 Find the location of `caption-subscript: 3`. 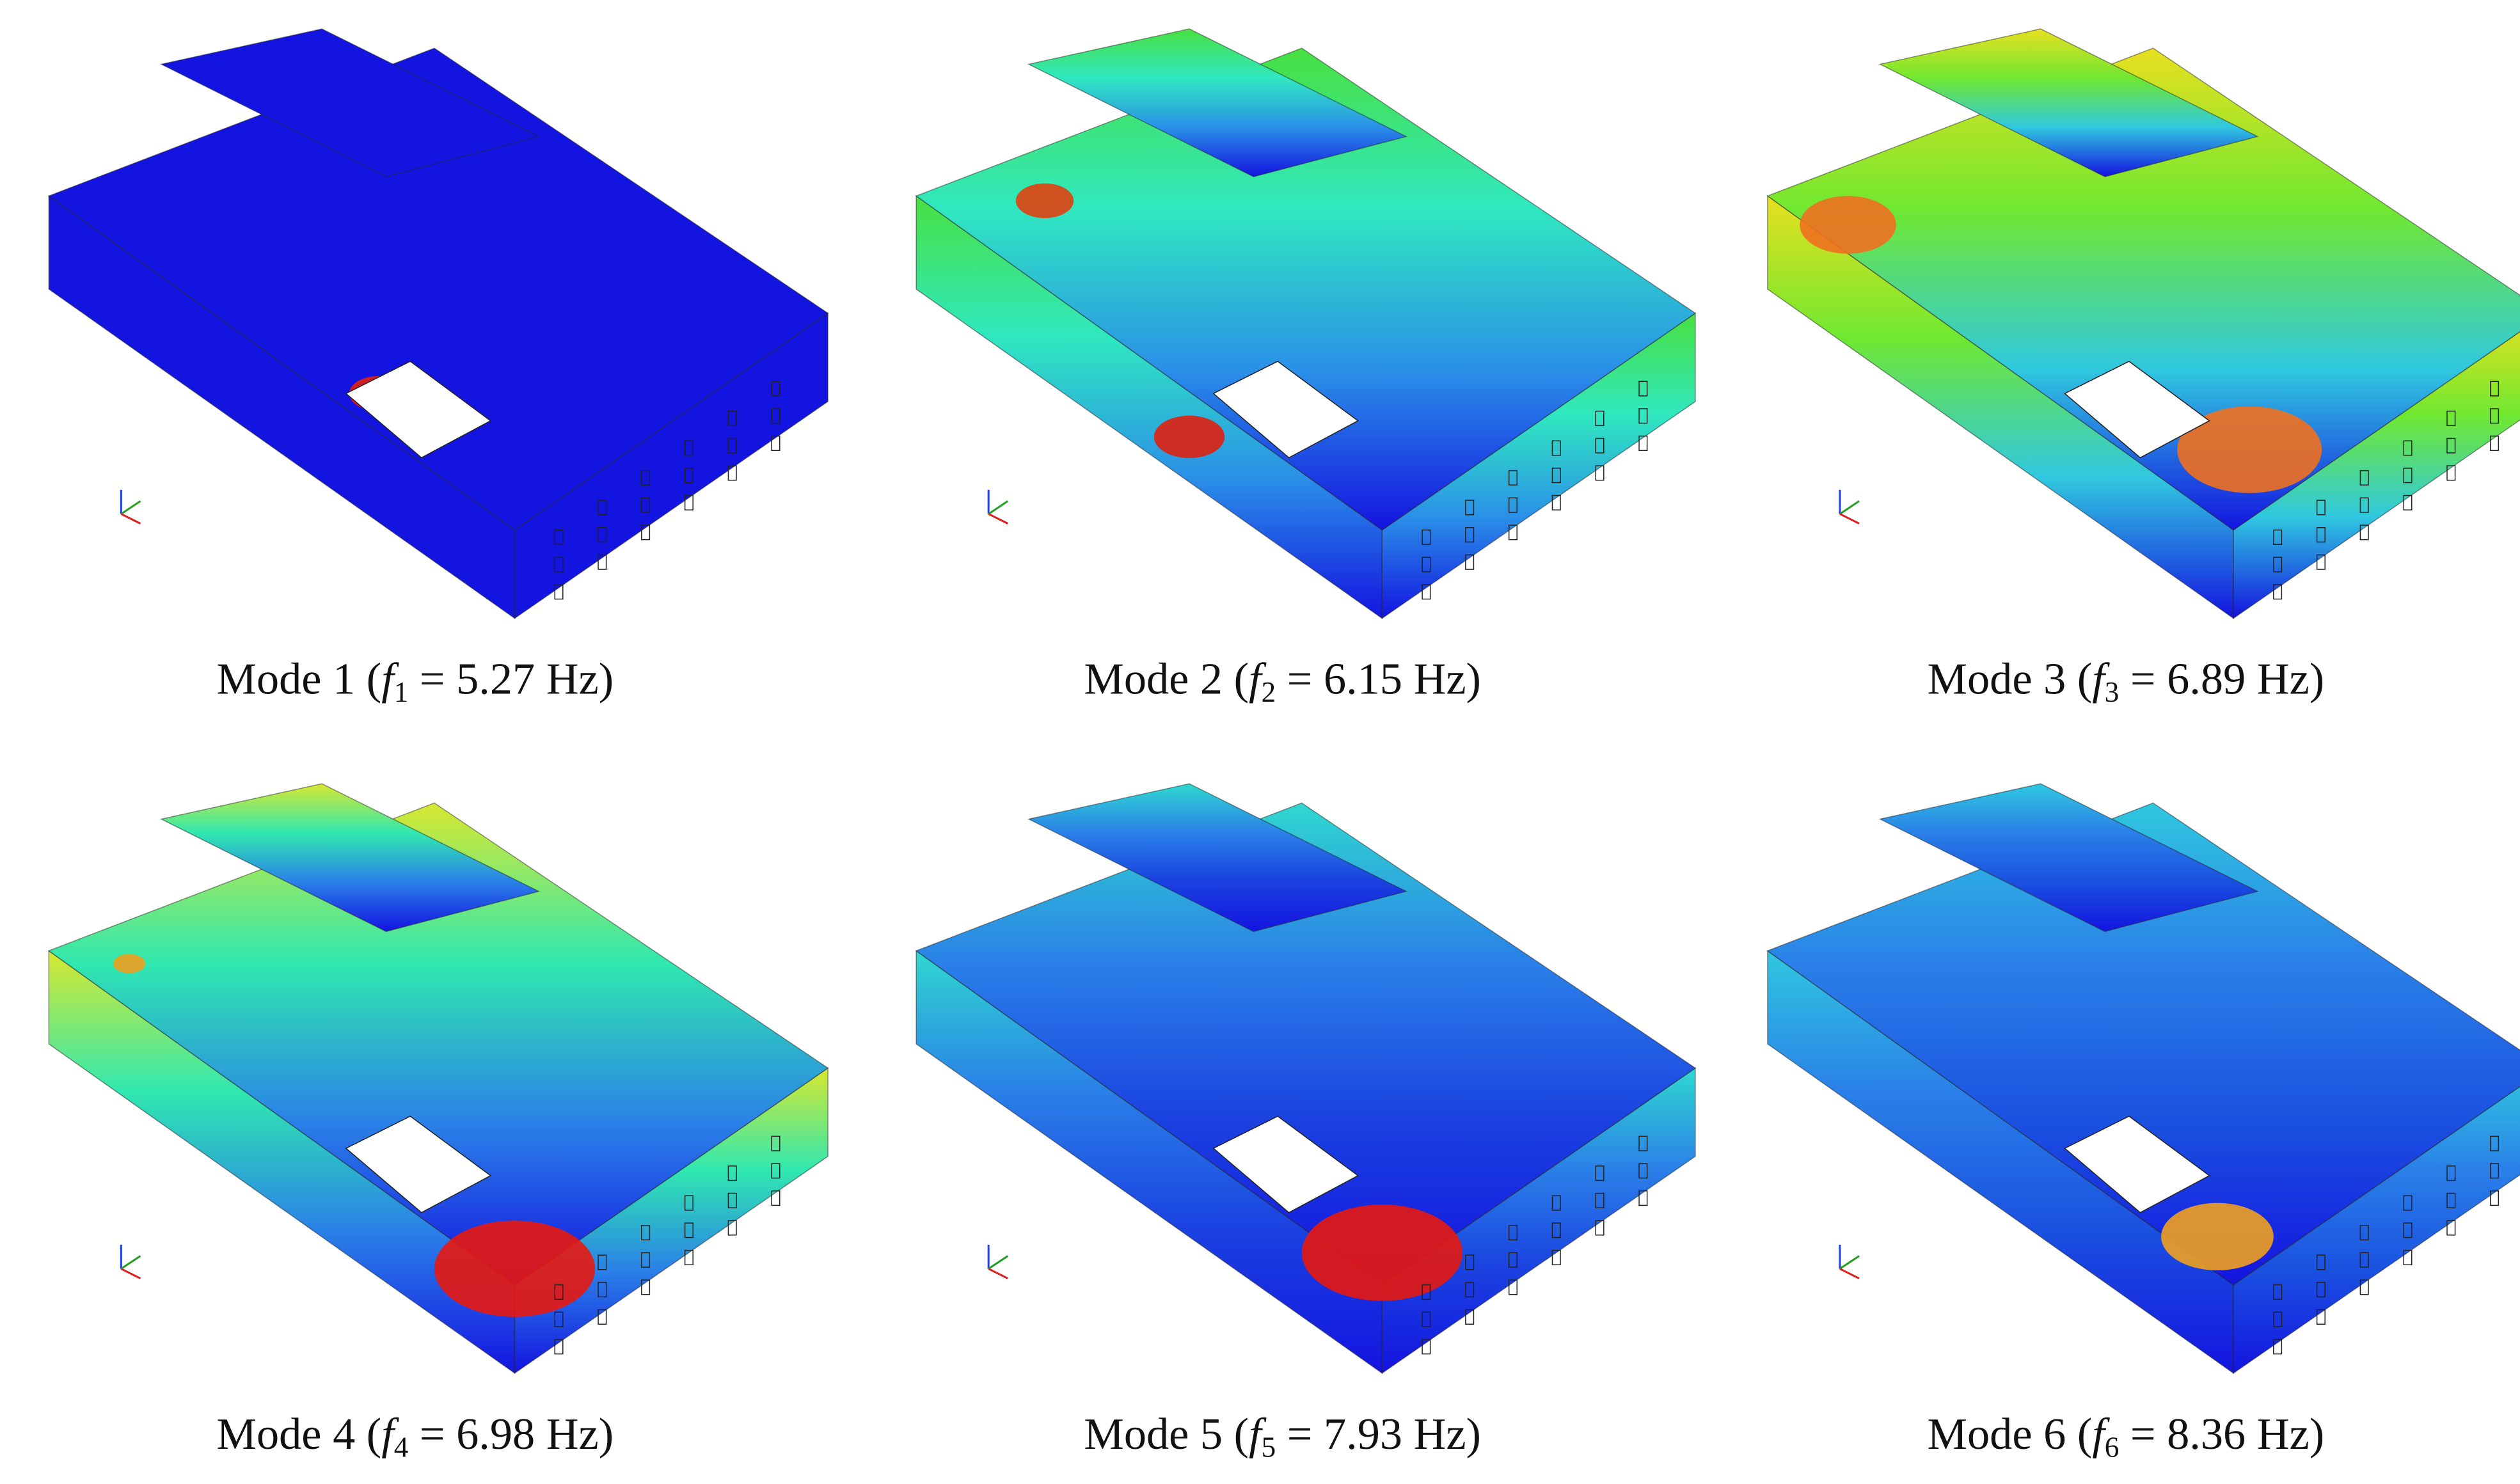

caption-subscript: 3 is located at coordinates (2112, 692).